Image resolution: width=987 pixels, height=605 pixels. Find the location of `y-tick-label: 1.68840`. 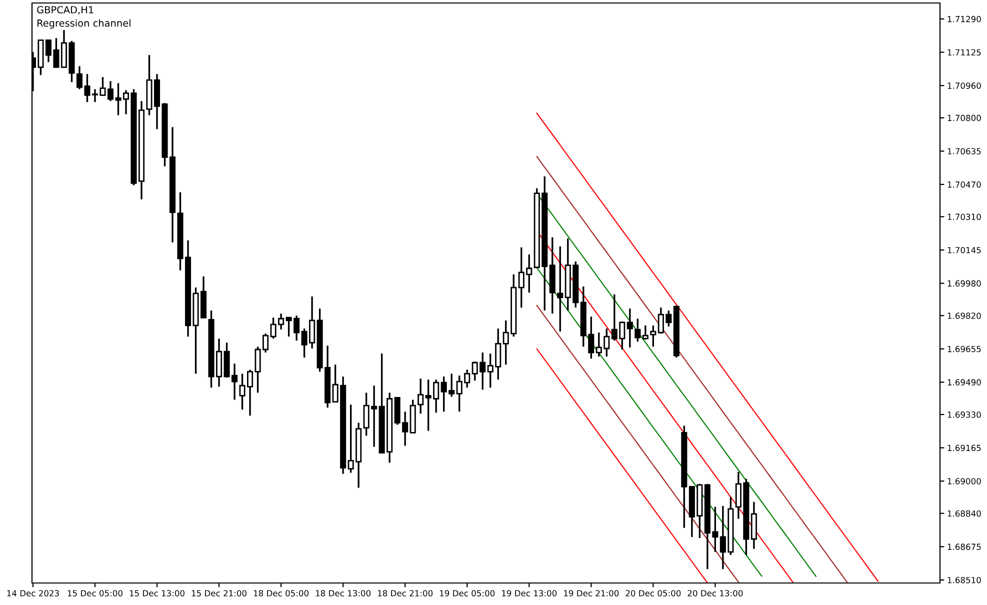

y-tick-label: 1.68840 is located at coordinates (964, 513).